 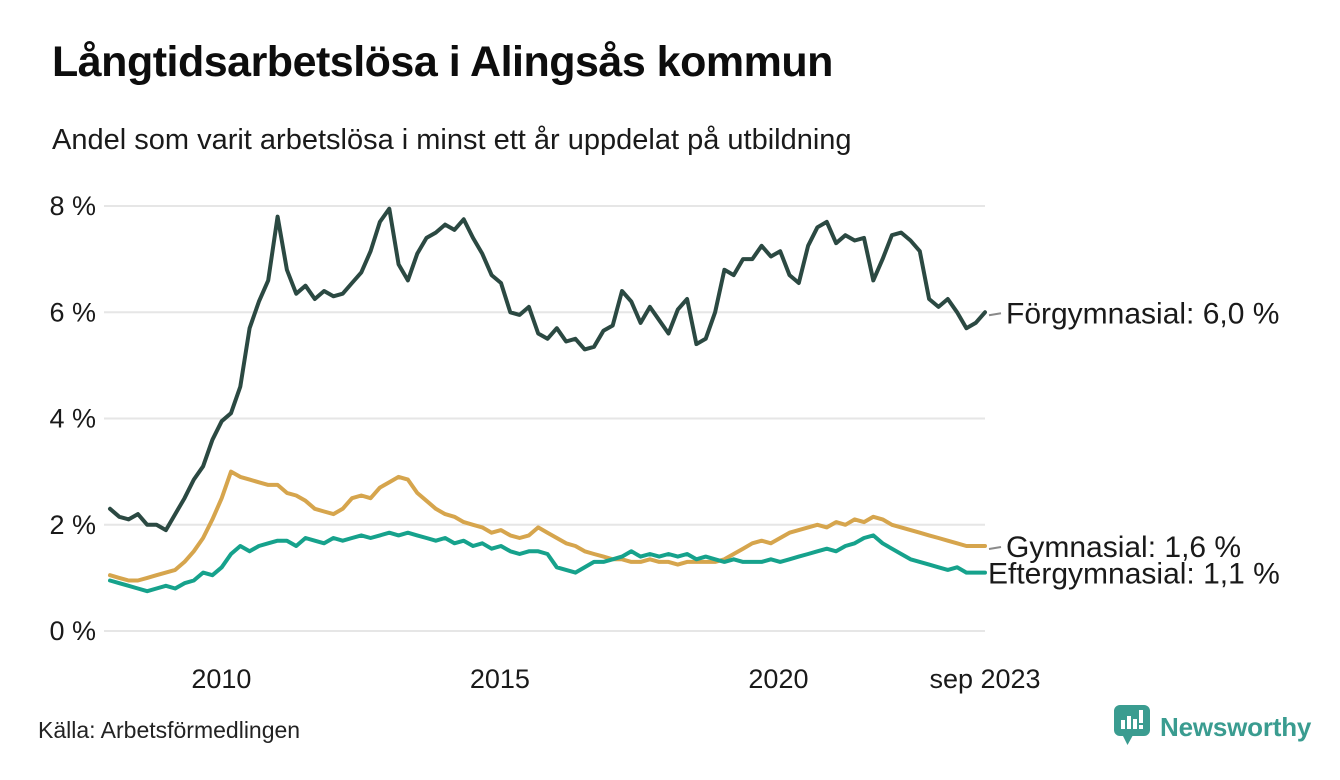 I want to click on y-tick-label: 6 %, so click(x=72, y=312).